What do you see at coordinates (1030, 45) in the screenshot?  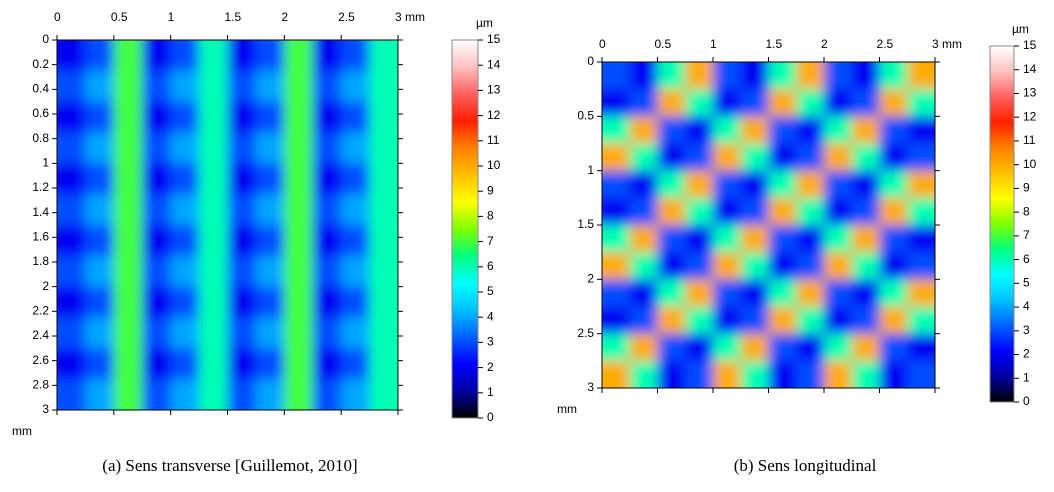 I see `colorbar-tick-label: 15` at bounding box center [1030, 45].